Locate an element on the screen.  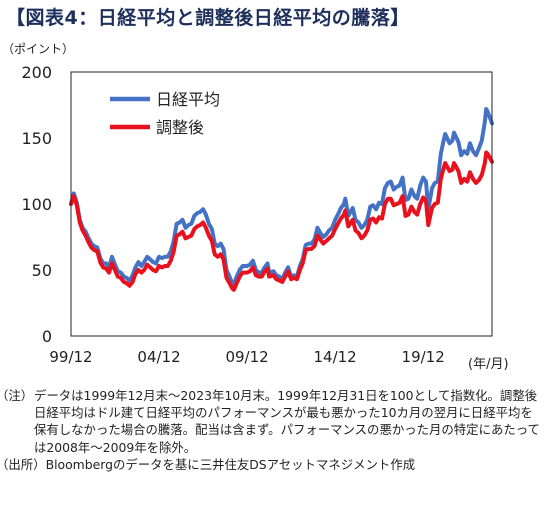
x-tick-labels: 99/12 04/12 09/12 14/12 19/12 is located at coordinates (246, 357).